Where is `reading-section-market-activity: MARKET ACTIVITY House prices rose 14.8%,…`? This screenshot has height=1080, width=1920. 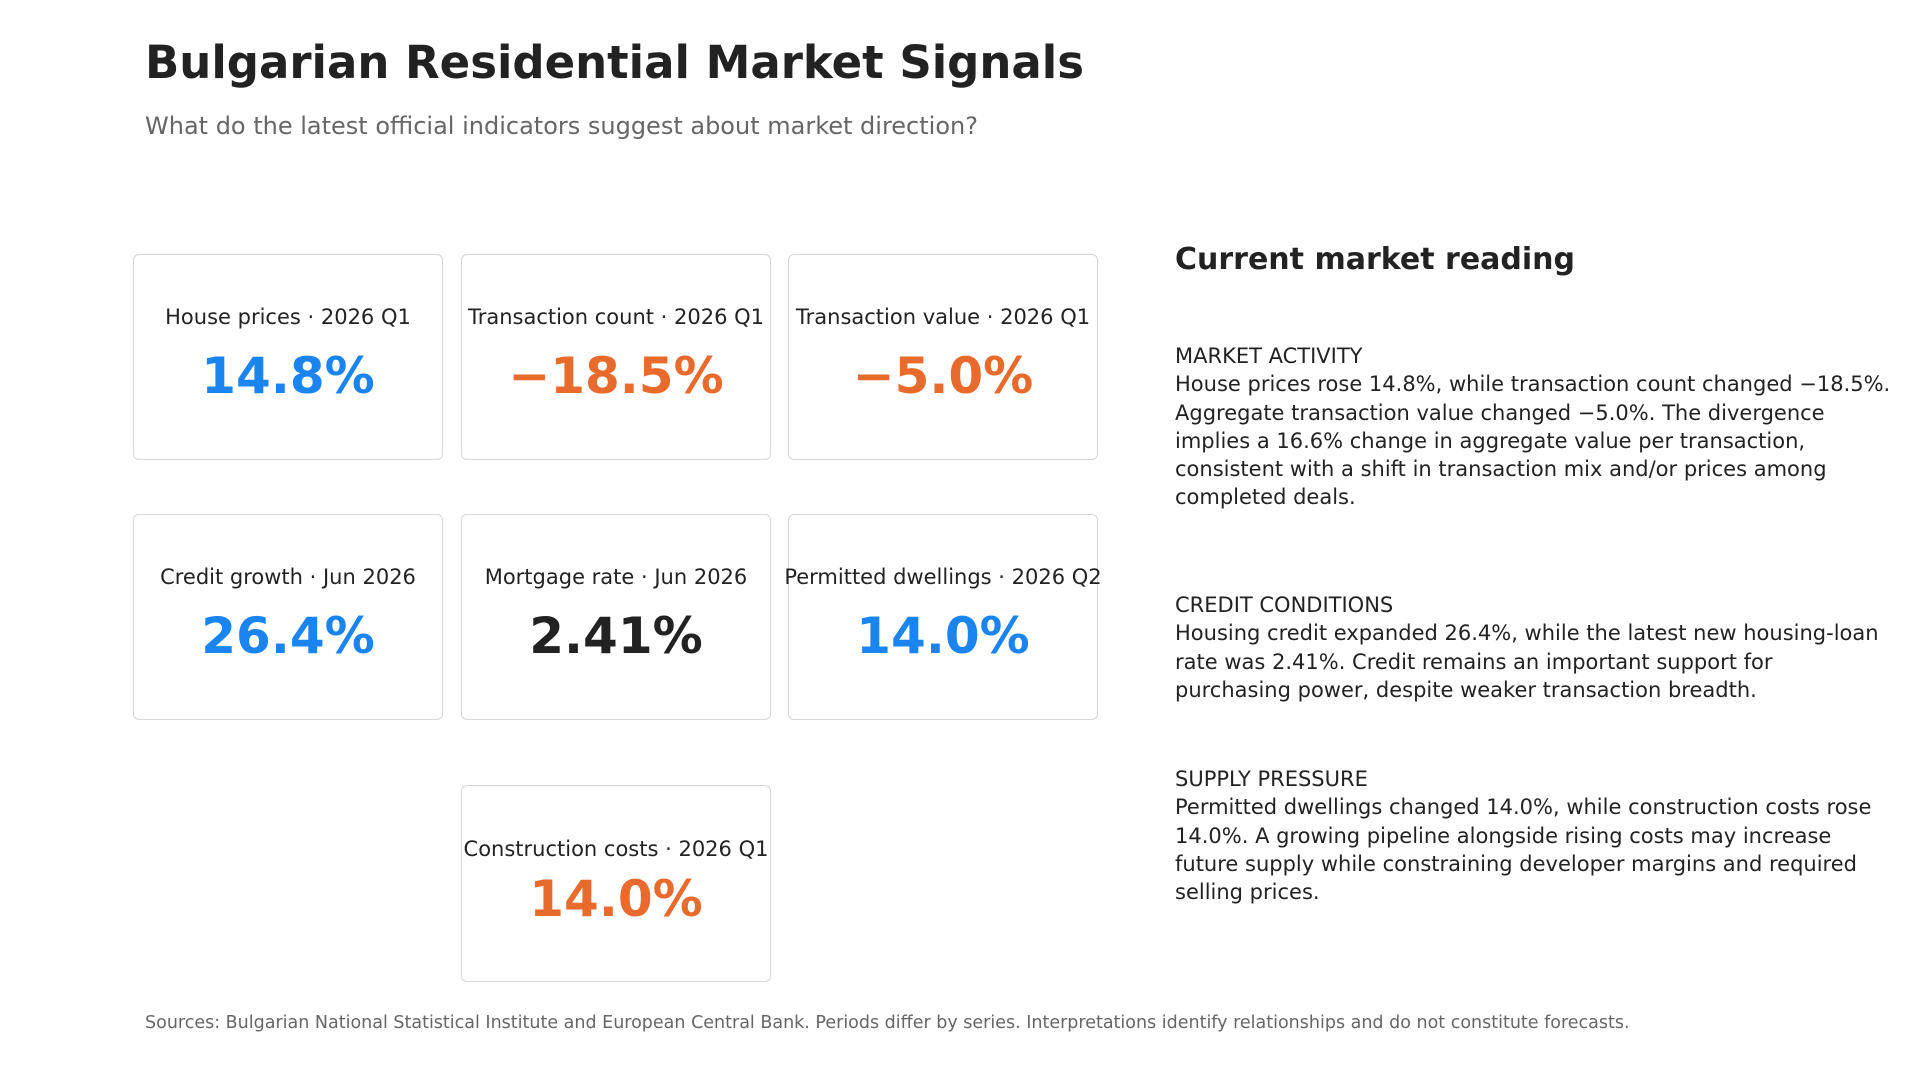 reading-section-market-activity: MARKET ACTIVITY House prices rose 14.8%,… is located at coordinates (1547, 427).